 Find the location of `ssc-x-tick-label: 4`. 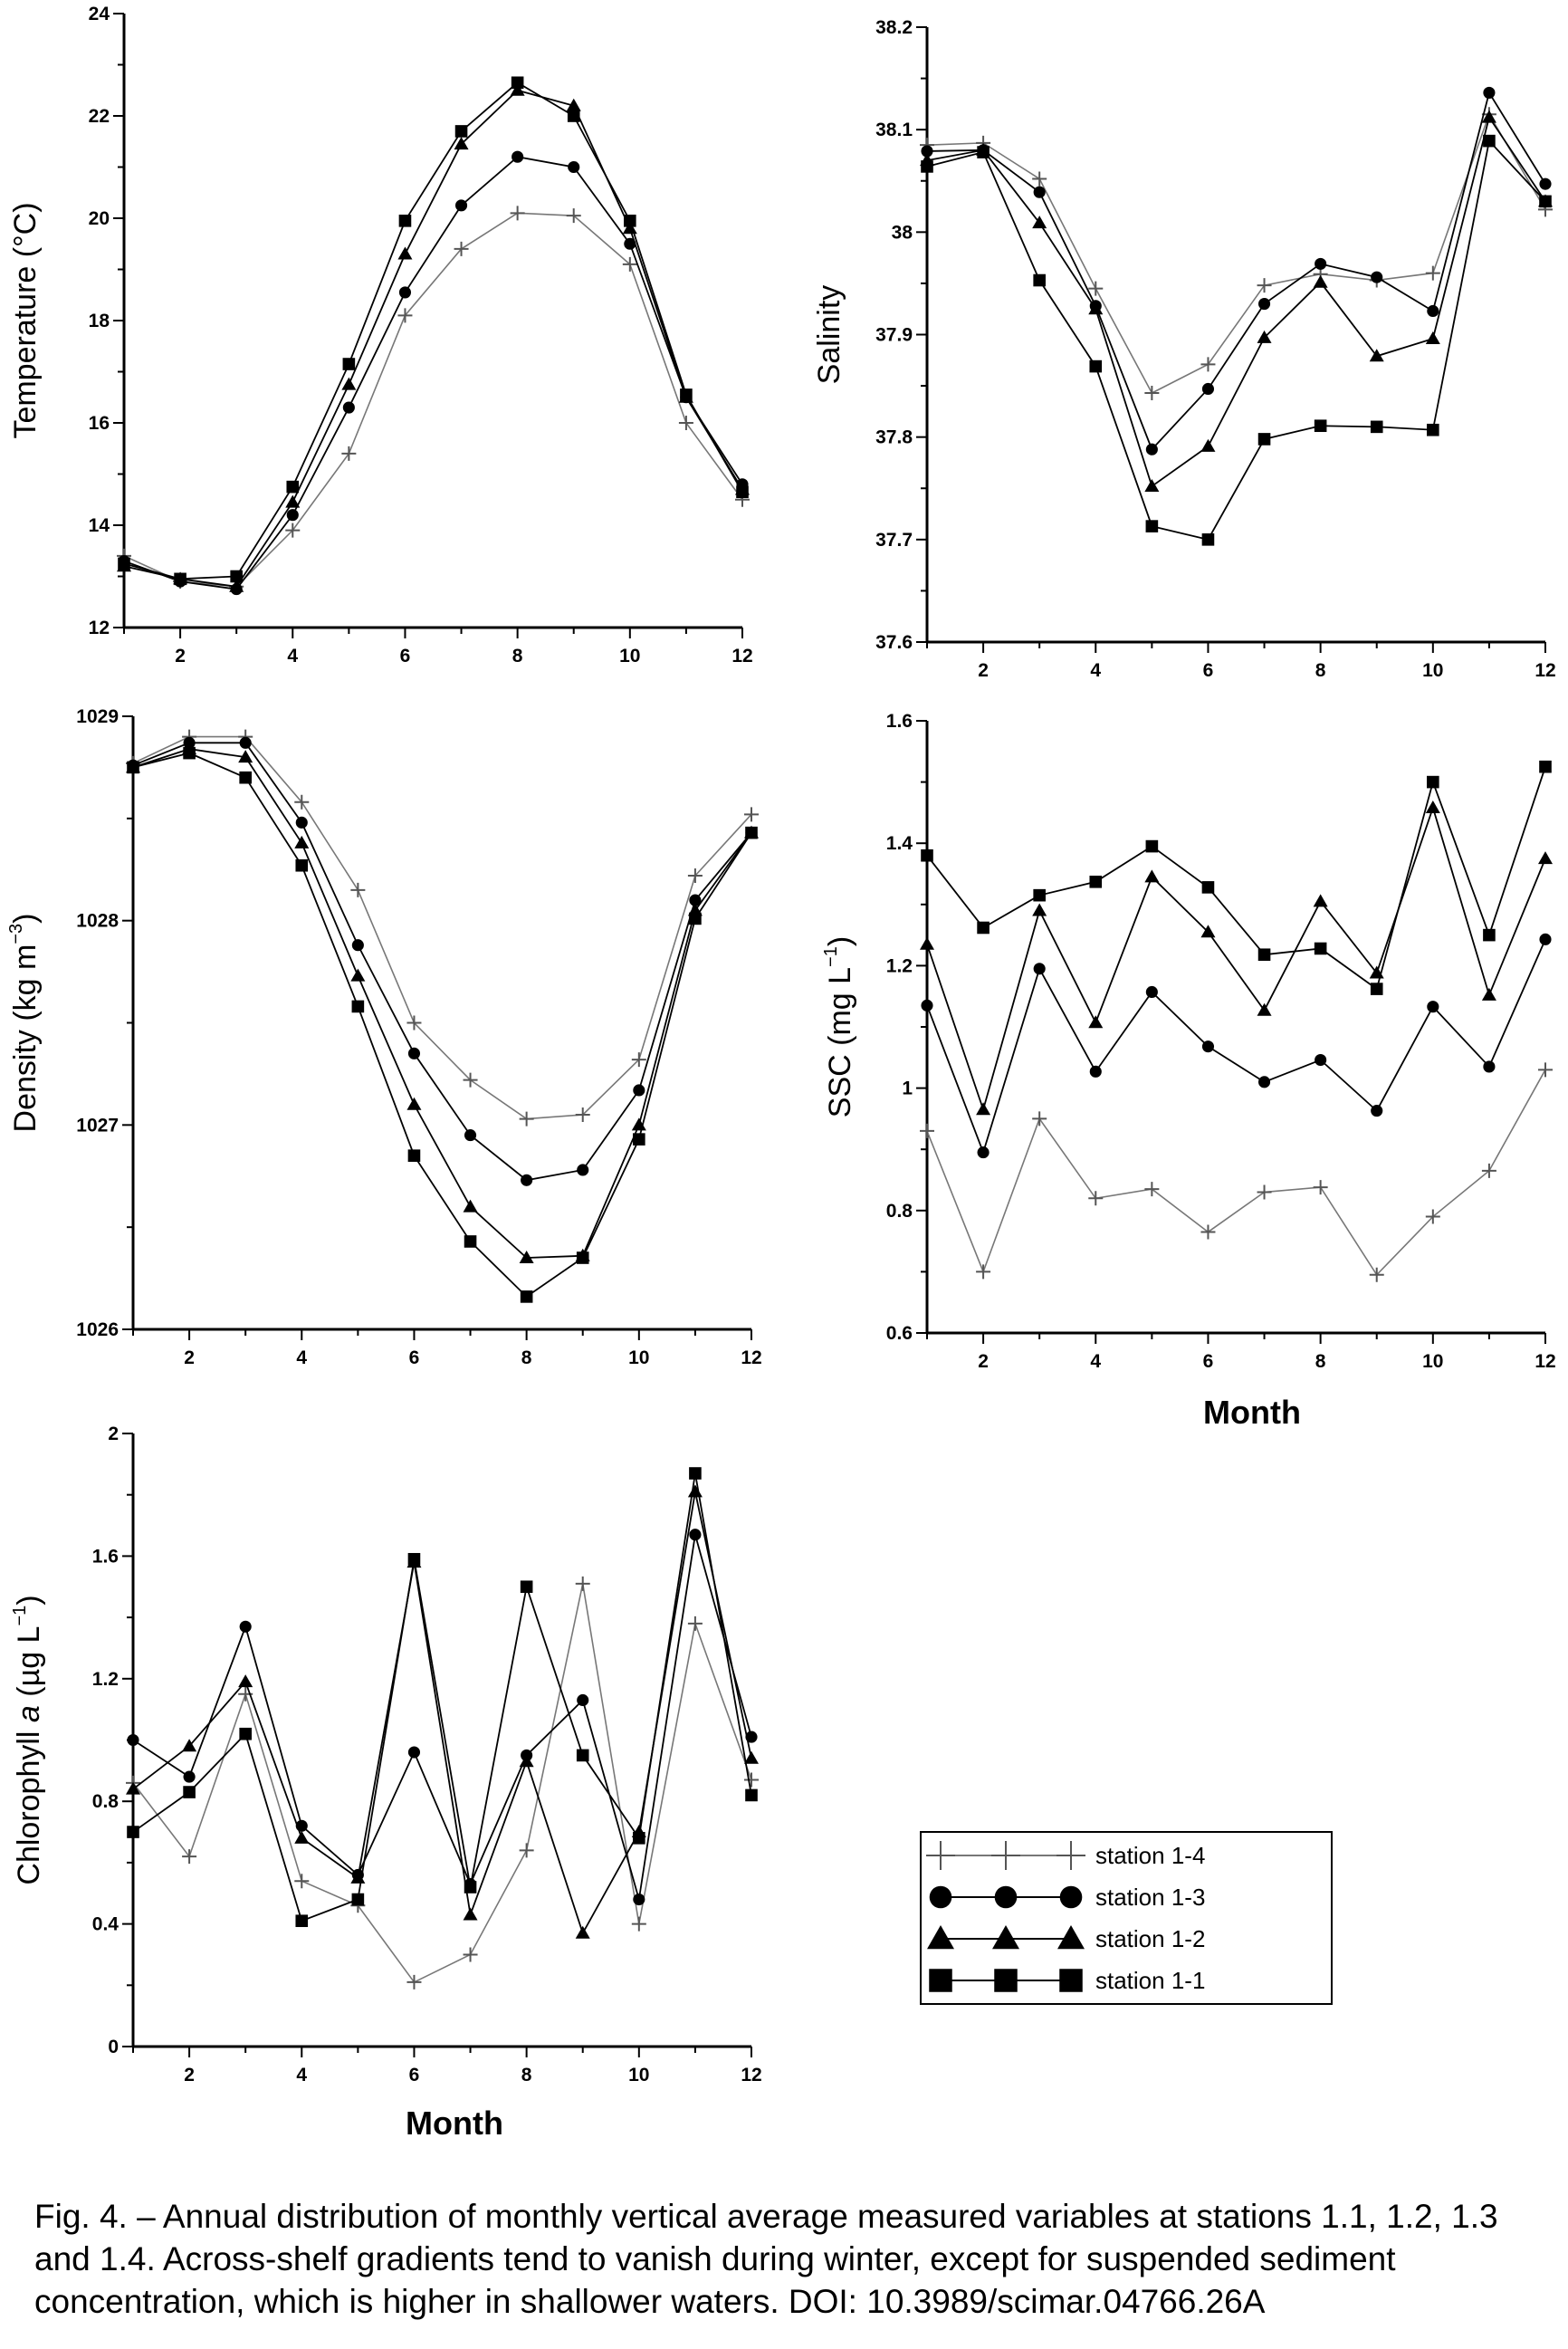

ssc-x-tick-label: 4 is located at coordinates (1095, 1361).